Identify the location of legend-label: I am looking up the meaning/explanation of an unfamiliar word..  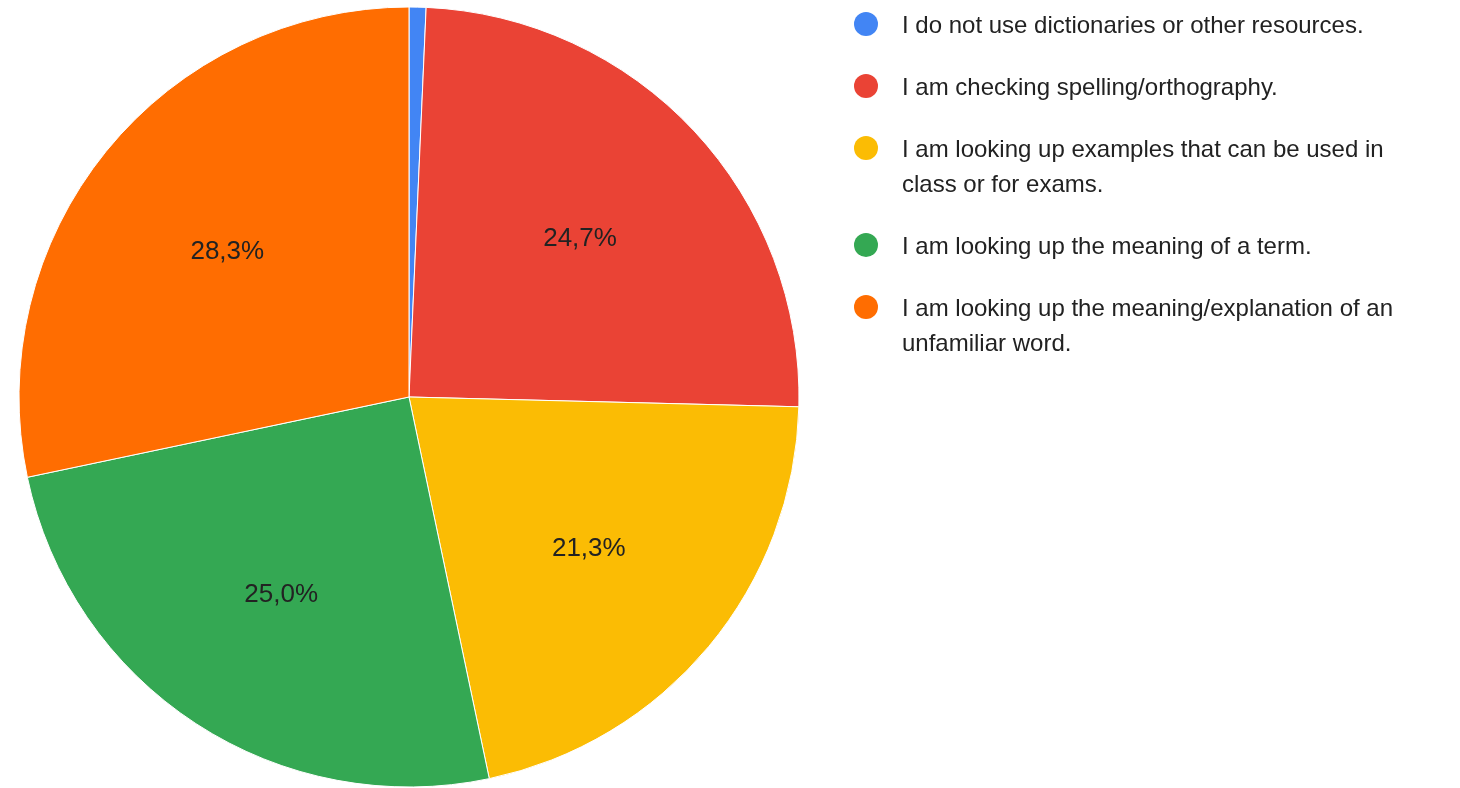
(1148, 324).